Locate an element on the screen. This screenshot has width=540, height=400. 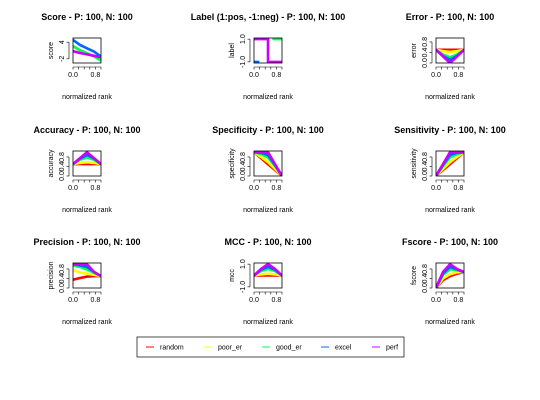
y-axis-label: precision is located at coordinates (51, 275).